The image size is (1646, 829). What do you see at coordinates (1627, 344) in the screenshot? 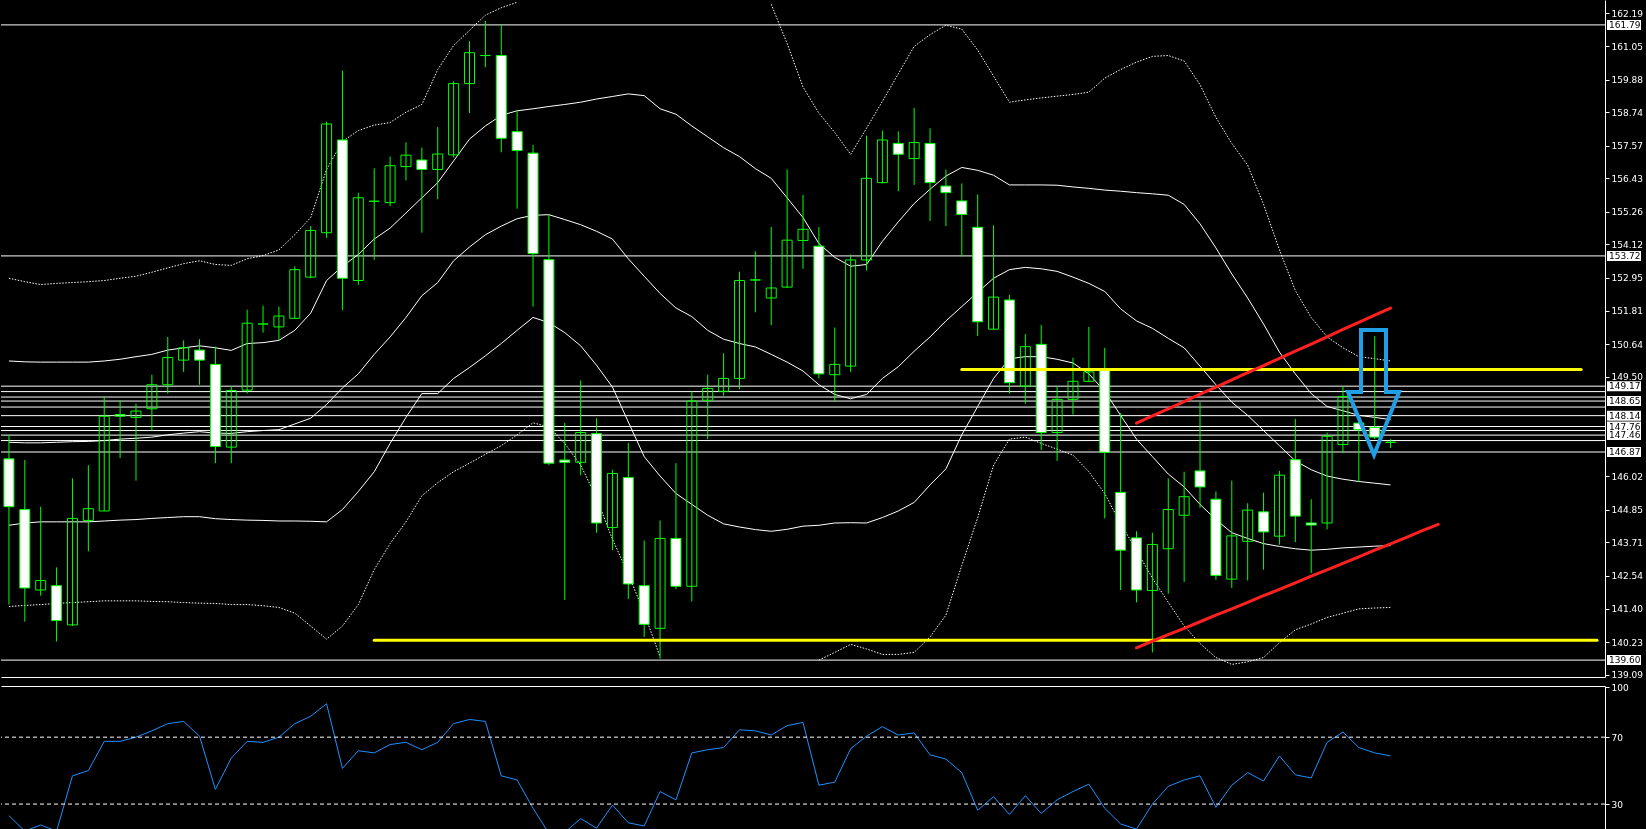
I see `y-tick-label: 150.64` at bounding box center [1627, 344].